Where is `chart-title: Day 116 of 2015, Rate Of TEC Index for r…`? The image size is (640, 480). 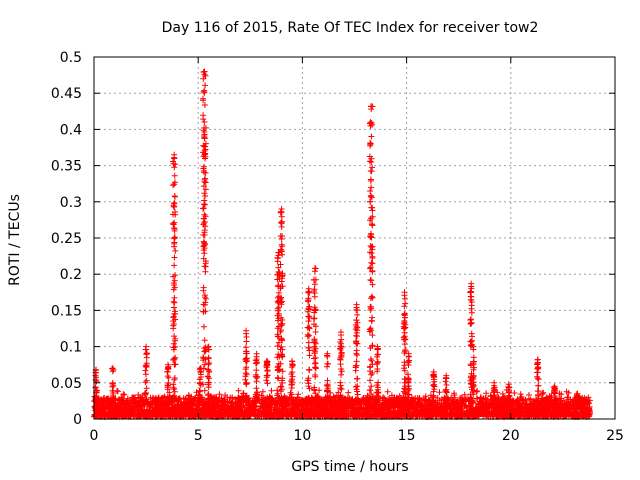 chart-title: Day 116 of 2015, Rate Of TEC Index for r… is located at coordinates (350, 28).